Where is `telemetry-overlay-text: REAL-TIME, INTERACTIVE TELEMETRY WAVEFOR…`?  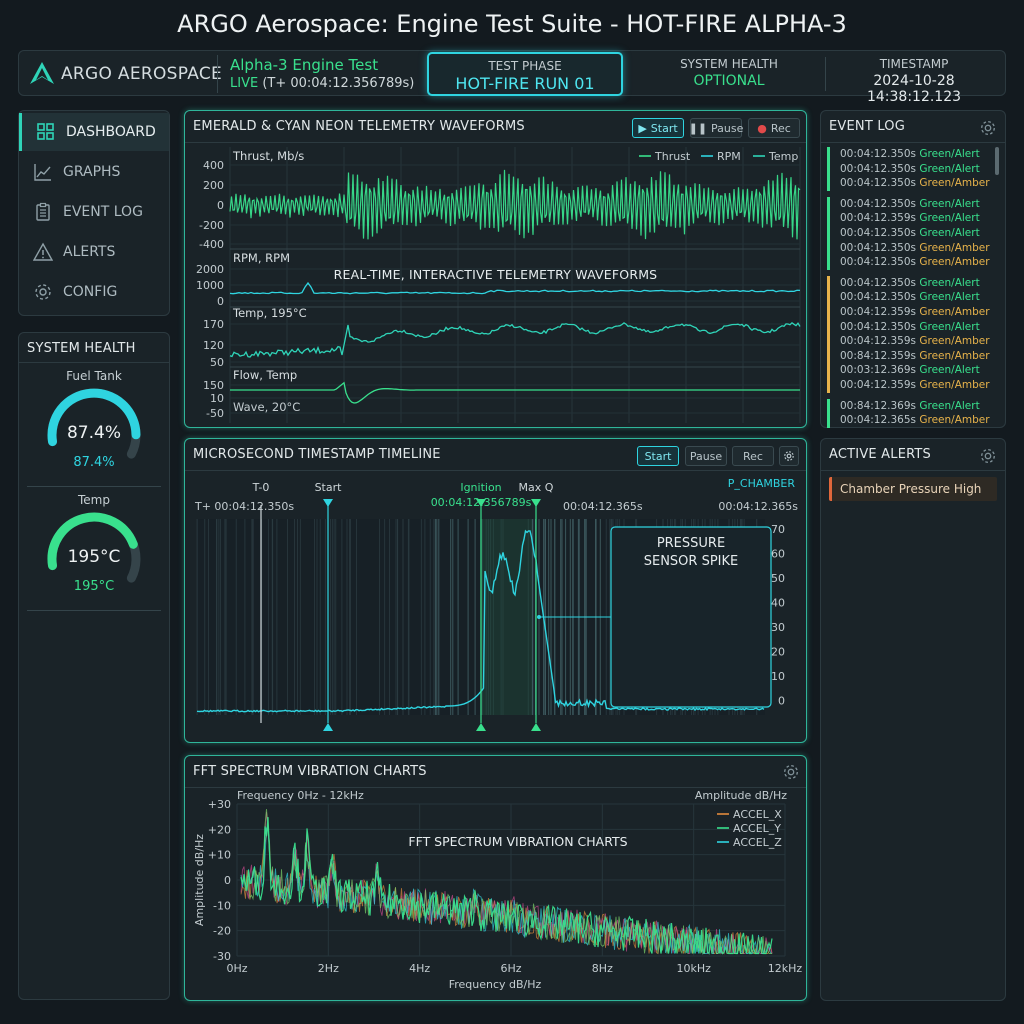 telemetry-overlay-text: REAL-TIME, INTERACTIVE TELEMETRY WAVEFOR… is located at coordinates (495, 274).